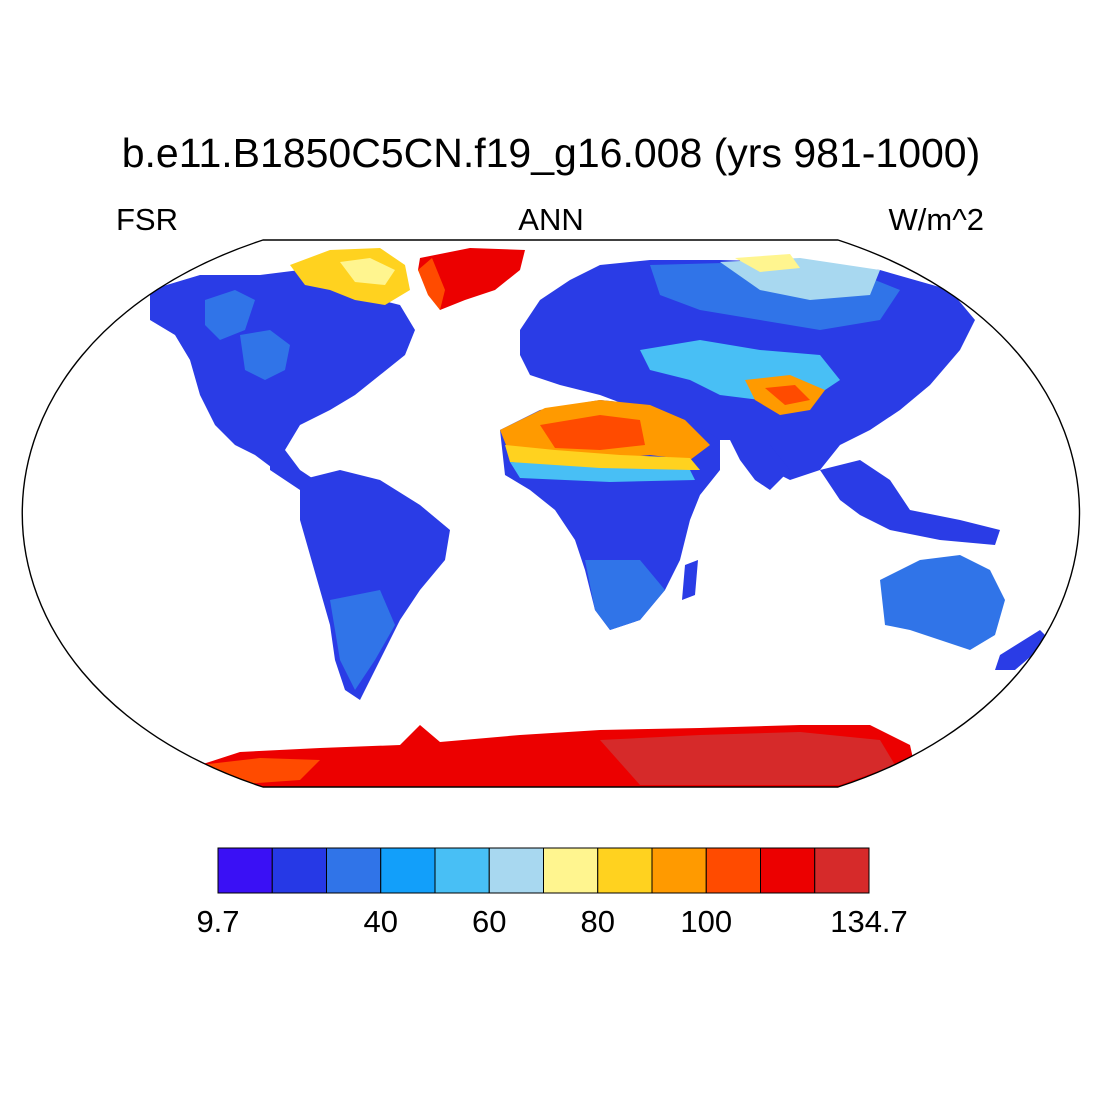 Image resolution: width=1102 pixels, height=1102 pixels. I want to click on region-southeast-asia, so click(910, 502).